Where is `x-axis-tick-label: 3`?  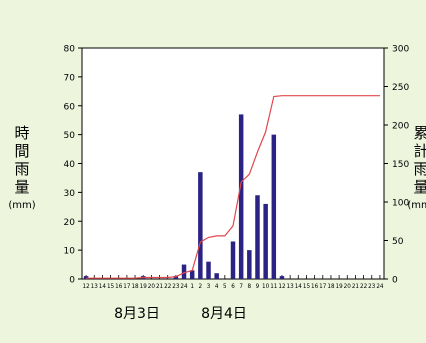 x-axis-tick-label: 3 is located at coordinates (209, 286).